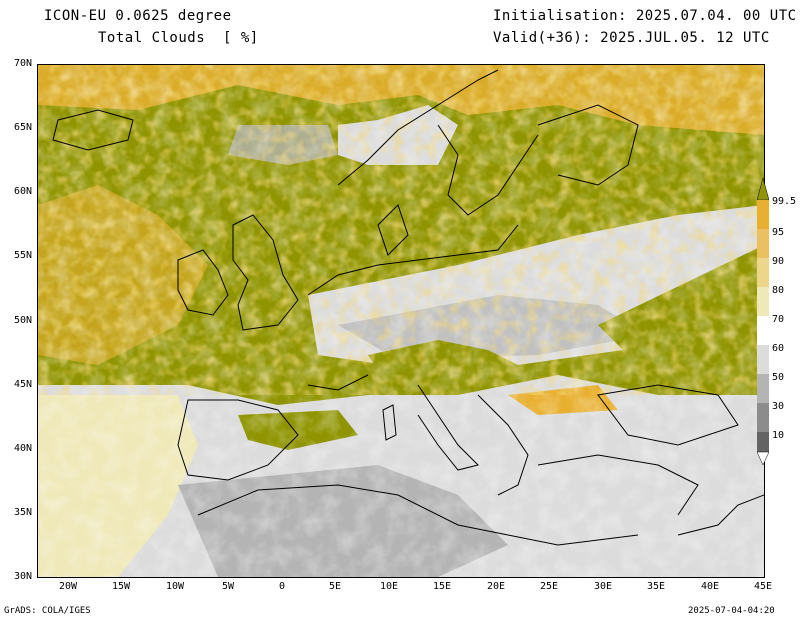 This screenshot has height=618, width=800. I want to click on lat-label: 35N, so click(22, 512).